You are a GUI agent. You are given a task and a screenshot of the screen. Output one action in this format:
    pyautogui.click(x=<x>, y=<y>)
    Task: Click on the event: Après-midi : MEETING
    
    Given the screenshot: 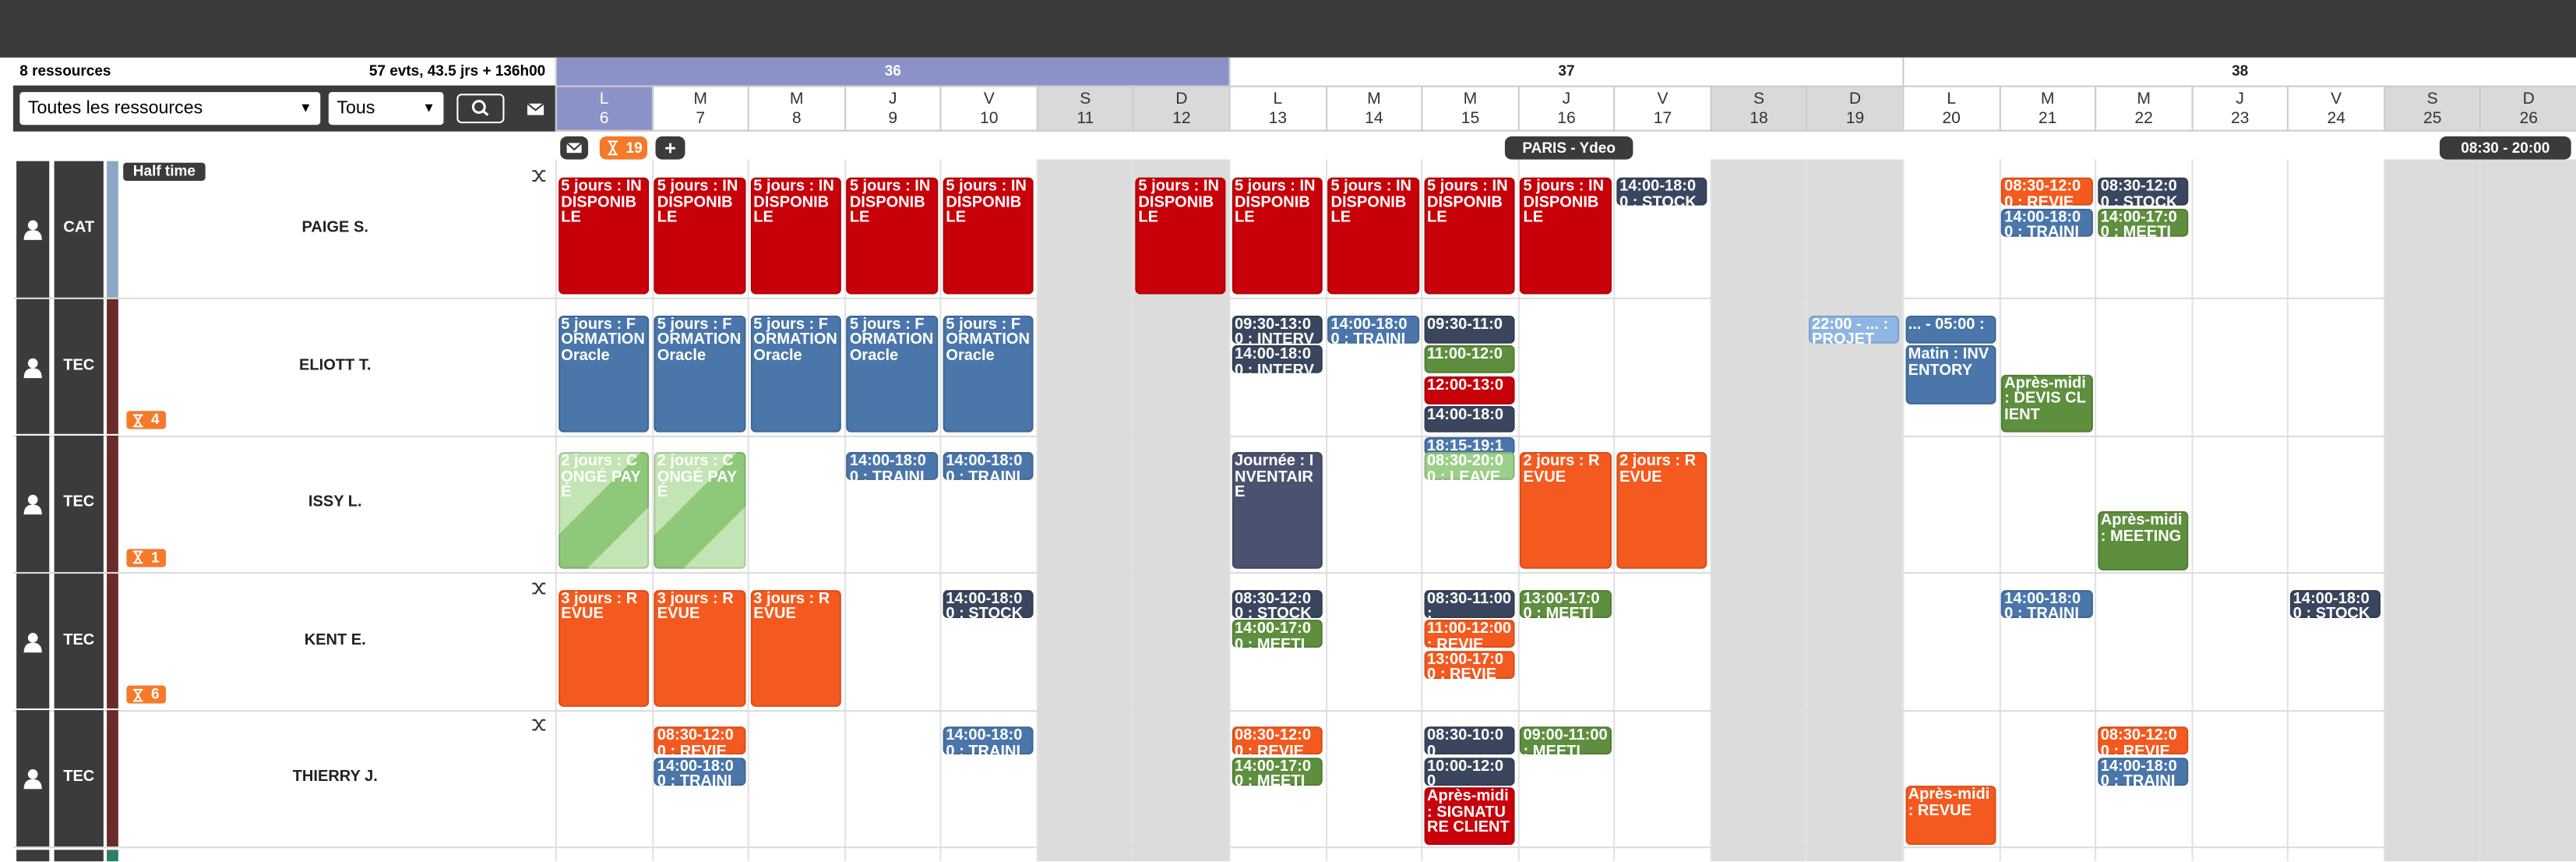 What is the action you would take?
    pyautogui.click(x=2143, y=540)
    